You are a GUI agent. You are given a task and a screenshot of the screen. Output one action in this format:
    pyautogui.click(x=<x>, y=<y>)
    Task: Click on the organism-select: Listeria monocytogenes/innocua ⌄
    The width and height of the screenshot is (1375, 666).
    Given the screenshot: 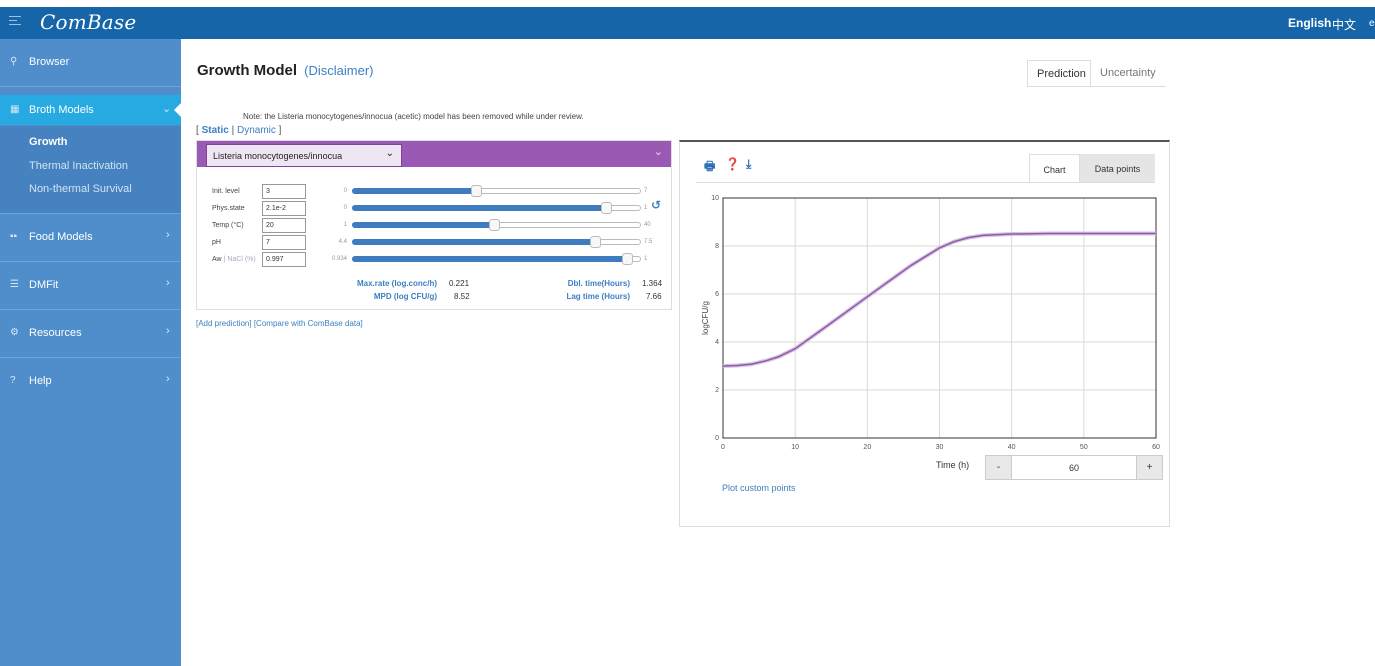 What is the action you would take?
    pyautogui.click(x=304, y=155)
    